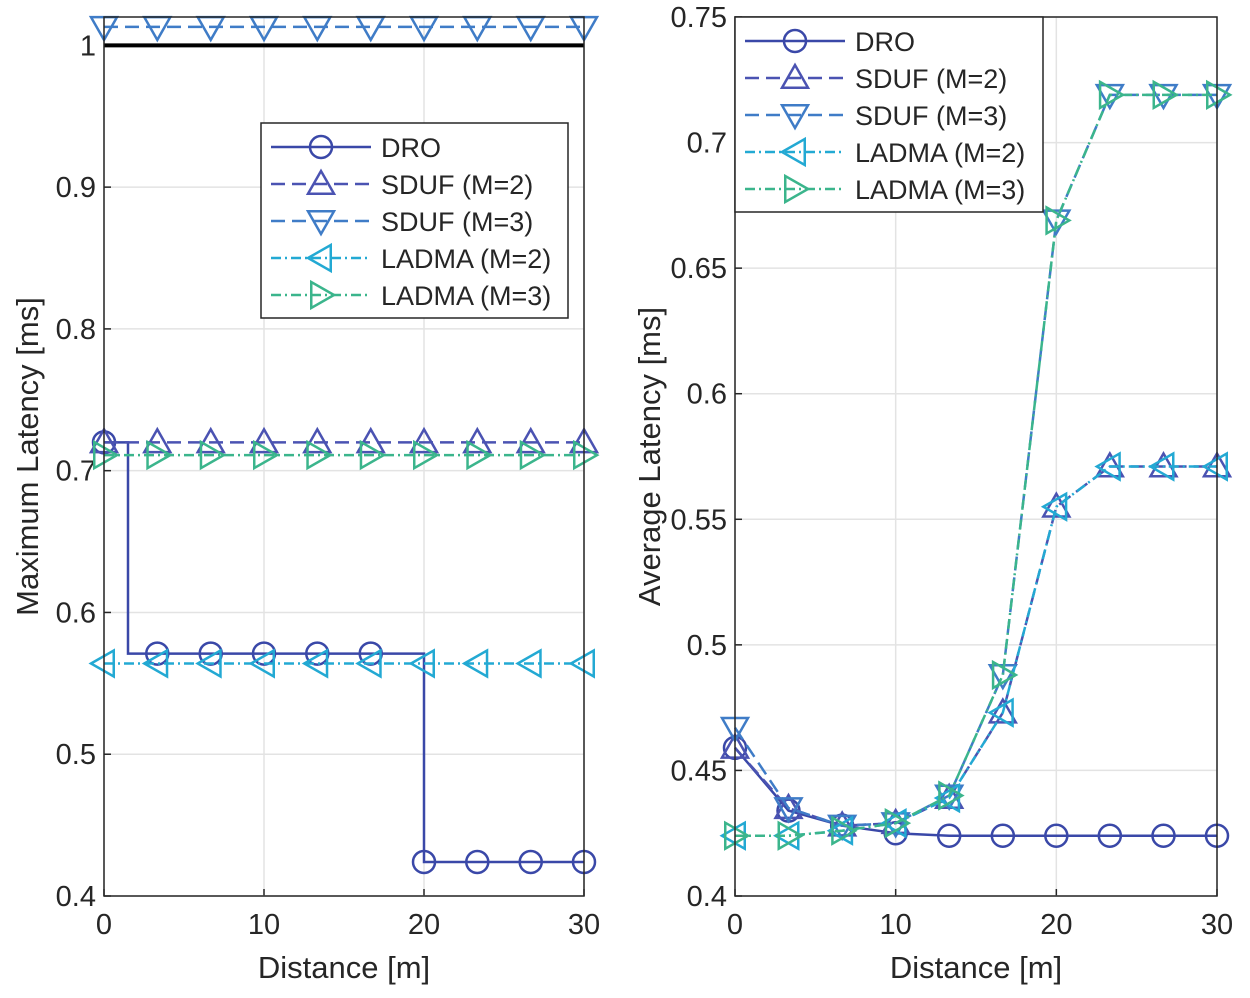  I want to click on y-tick-label: 0.75, so click(699, 18).